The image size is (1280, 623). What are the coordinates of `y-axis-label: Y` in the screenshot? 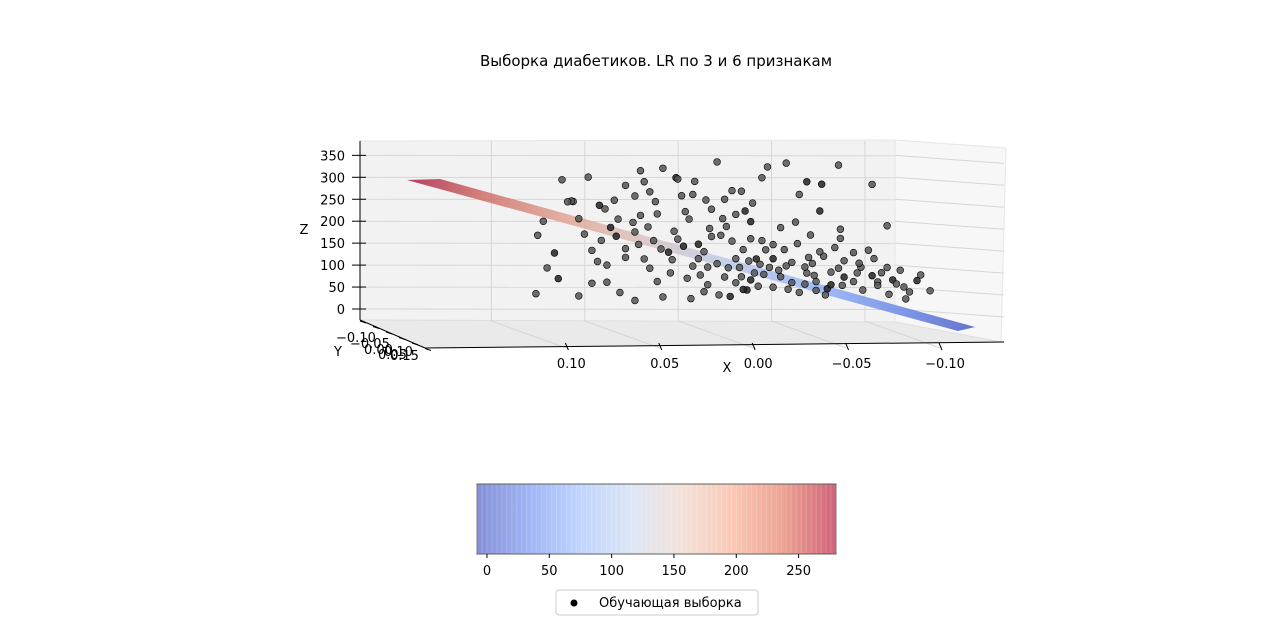 It's located at (337, 352).